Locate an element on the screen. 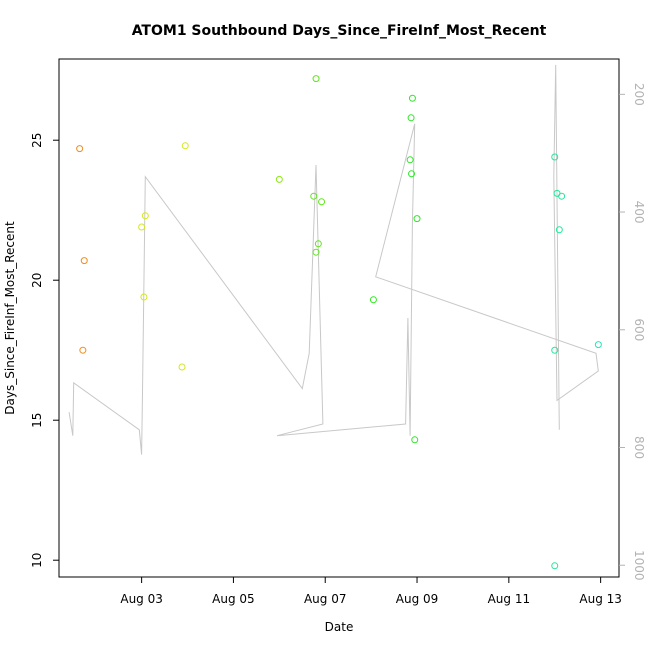 The height and width of the screenshot is (650, 650). right-y-axis: 200 400 600 800 1000 is located at coordinates (632, 332).